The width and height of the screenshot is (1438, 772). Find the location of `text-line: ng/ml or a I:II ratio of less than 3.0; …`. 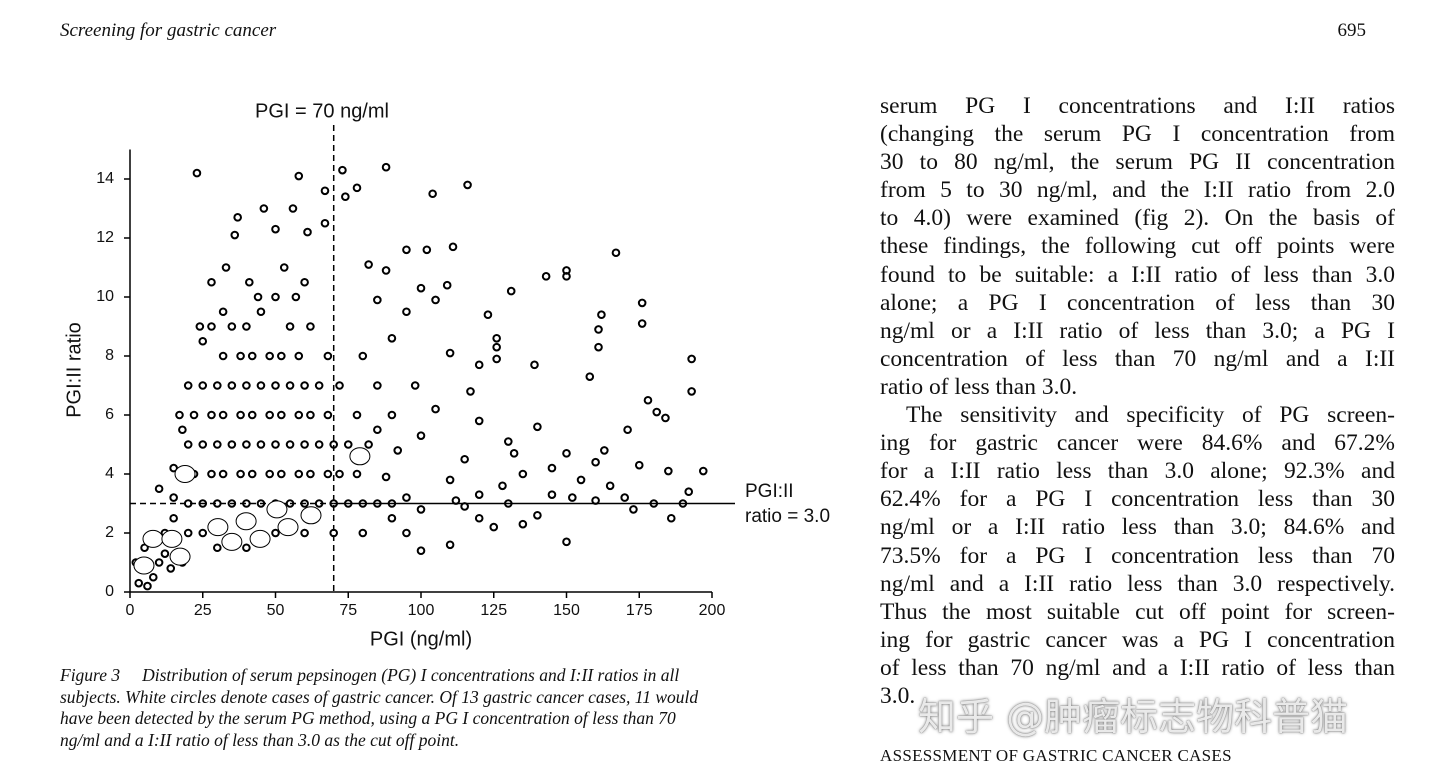

text-line: ng/ml or a I:II ratio of less than 3.0; … is located at coordinates (1137, 330).